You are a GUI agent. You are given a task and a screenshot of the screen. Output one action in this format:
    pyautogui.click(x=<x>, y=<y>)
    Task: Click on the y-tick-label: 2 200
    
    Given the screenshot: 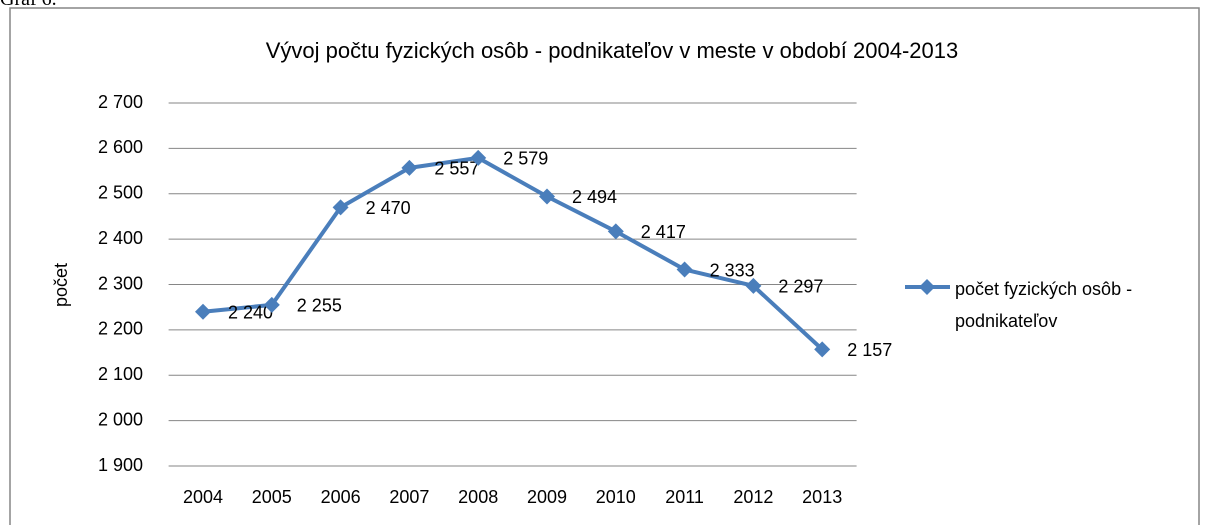 What is the action you would take?
    pyautogui.click(x=120, y=329)
    